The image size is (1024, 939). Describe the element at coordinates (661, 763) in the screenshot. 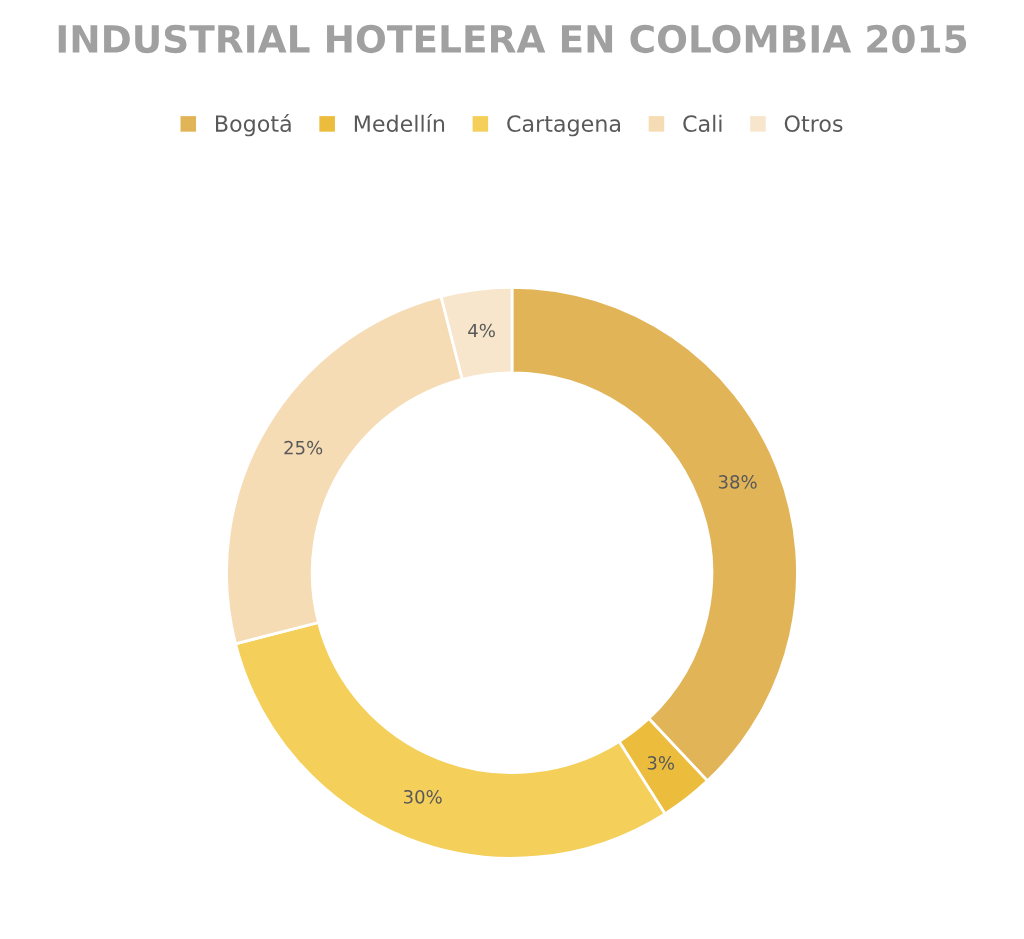

I see `data-label: 3%` at that location.